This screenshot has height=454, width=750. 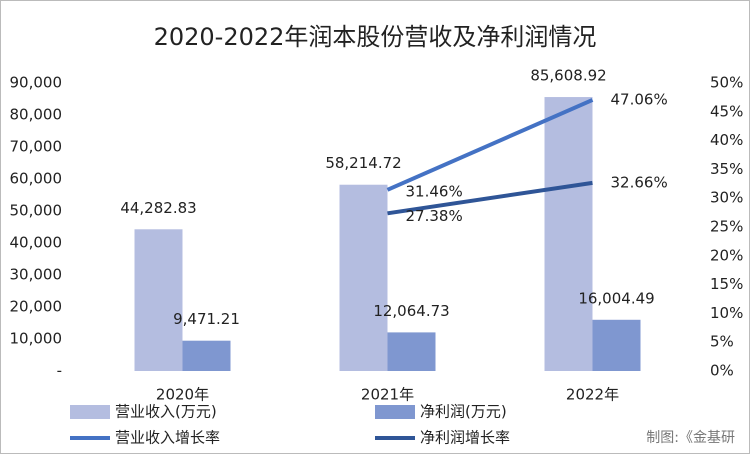 What do you see at coordinates (465, 438) in the screenshot?
I see `legend-label: 净利润增长率` at bounding box center [465, 438].